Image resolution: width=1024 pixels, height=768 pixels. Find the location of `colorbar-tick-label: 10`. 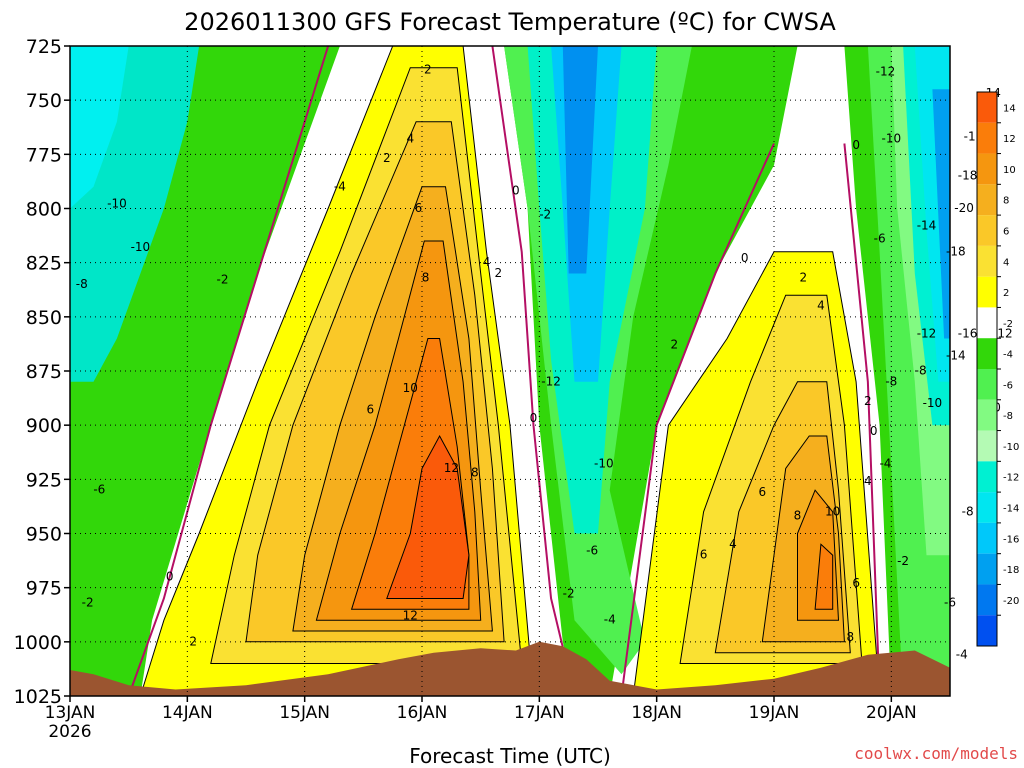

colorbar-tick-label: 10 is located at coordinates (1009, 170).